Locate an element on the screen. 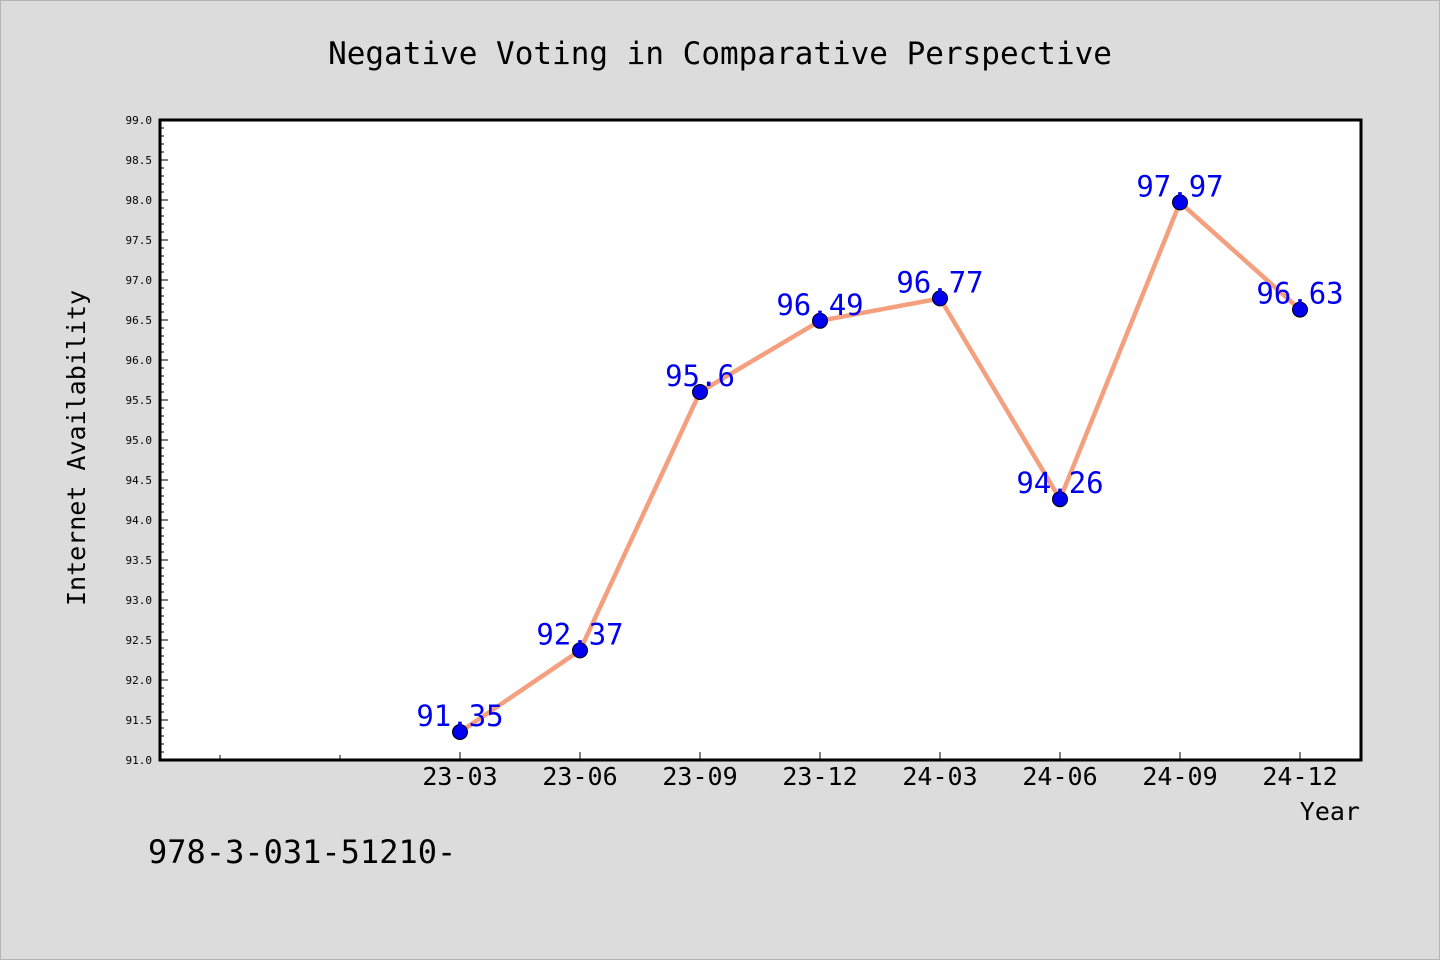 The height and width of the screenshot is (960, 1440). data-label: 95.6 is located at coordinates (700, 376).